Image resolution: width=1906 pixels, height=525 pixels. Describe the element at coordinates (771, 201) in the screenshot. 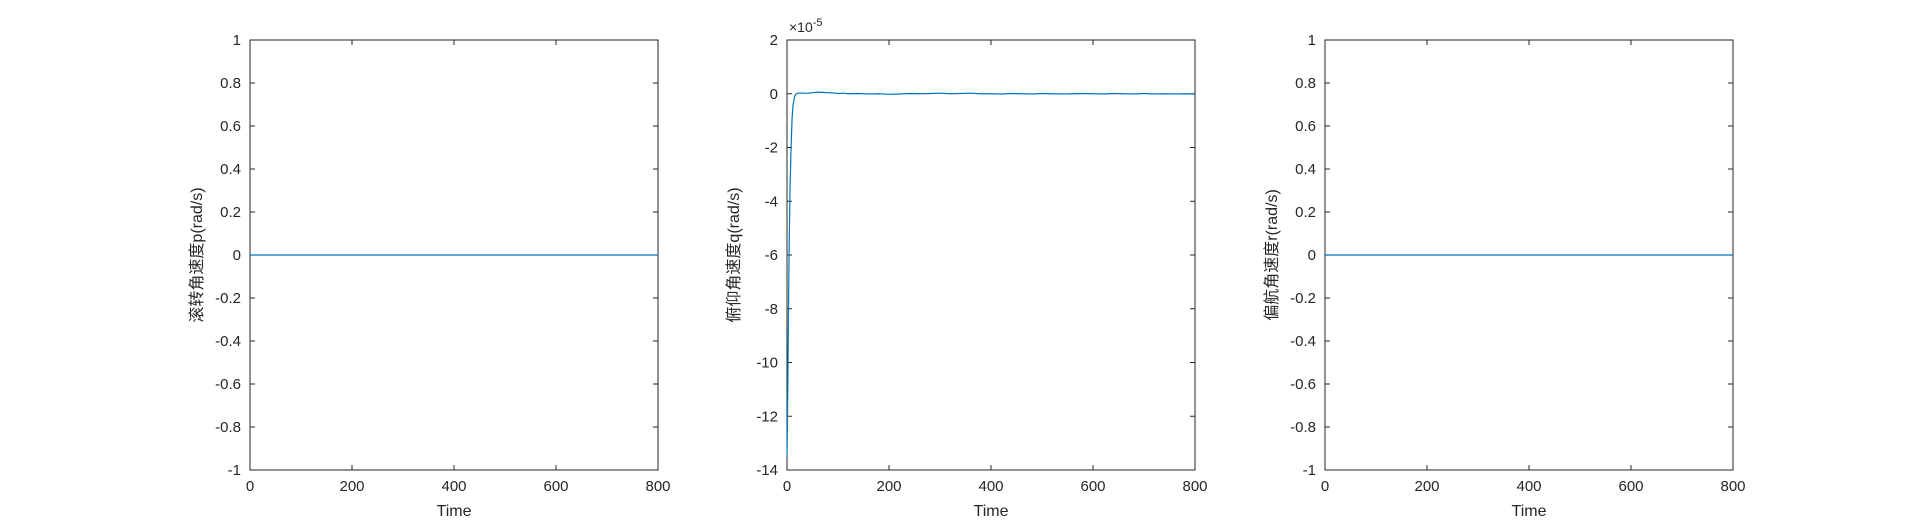

I see `y-tick-label: -4` at that location.